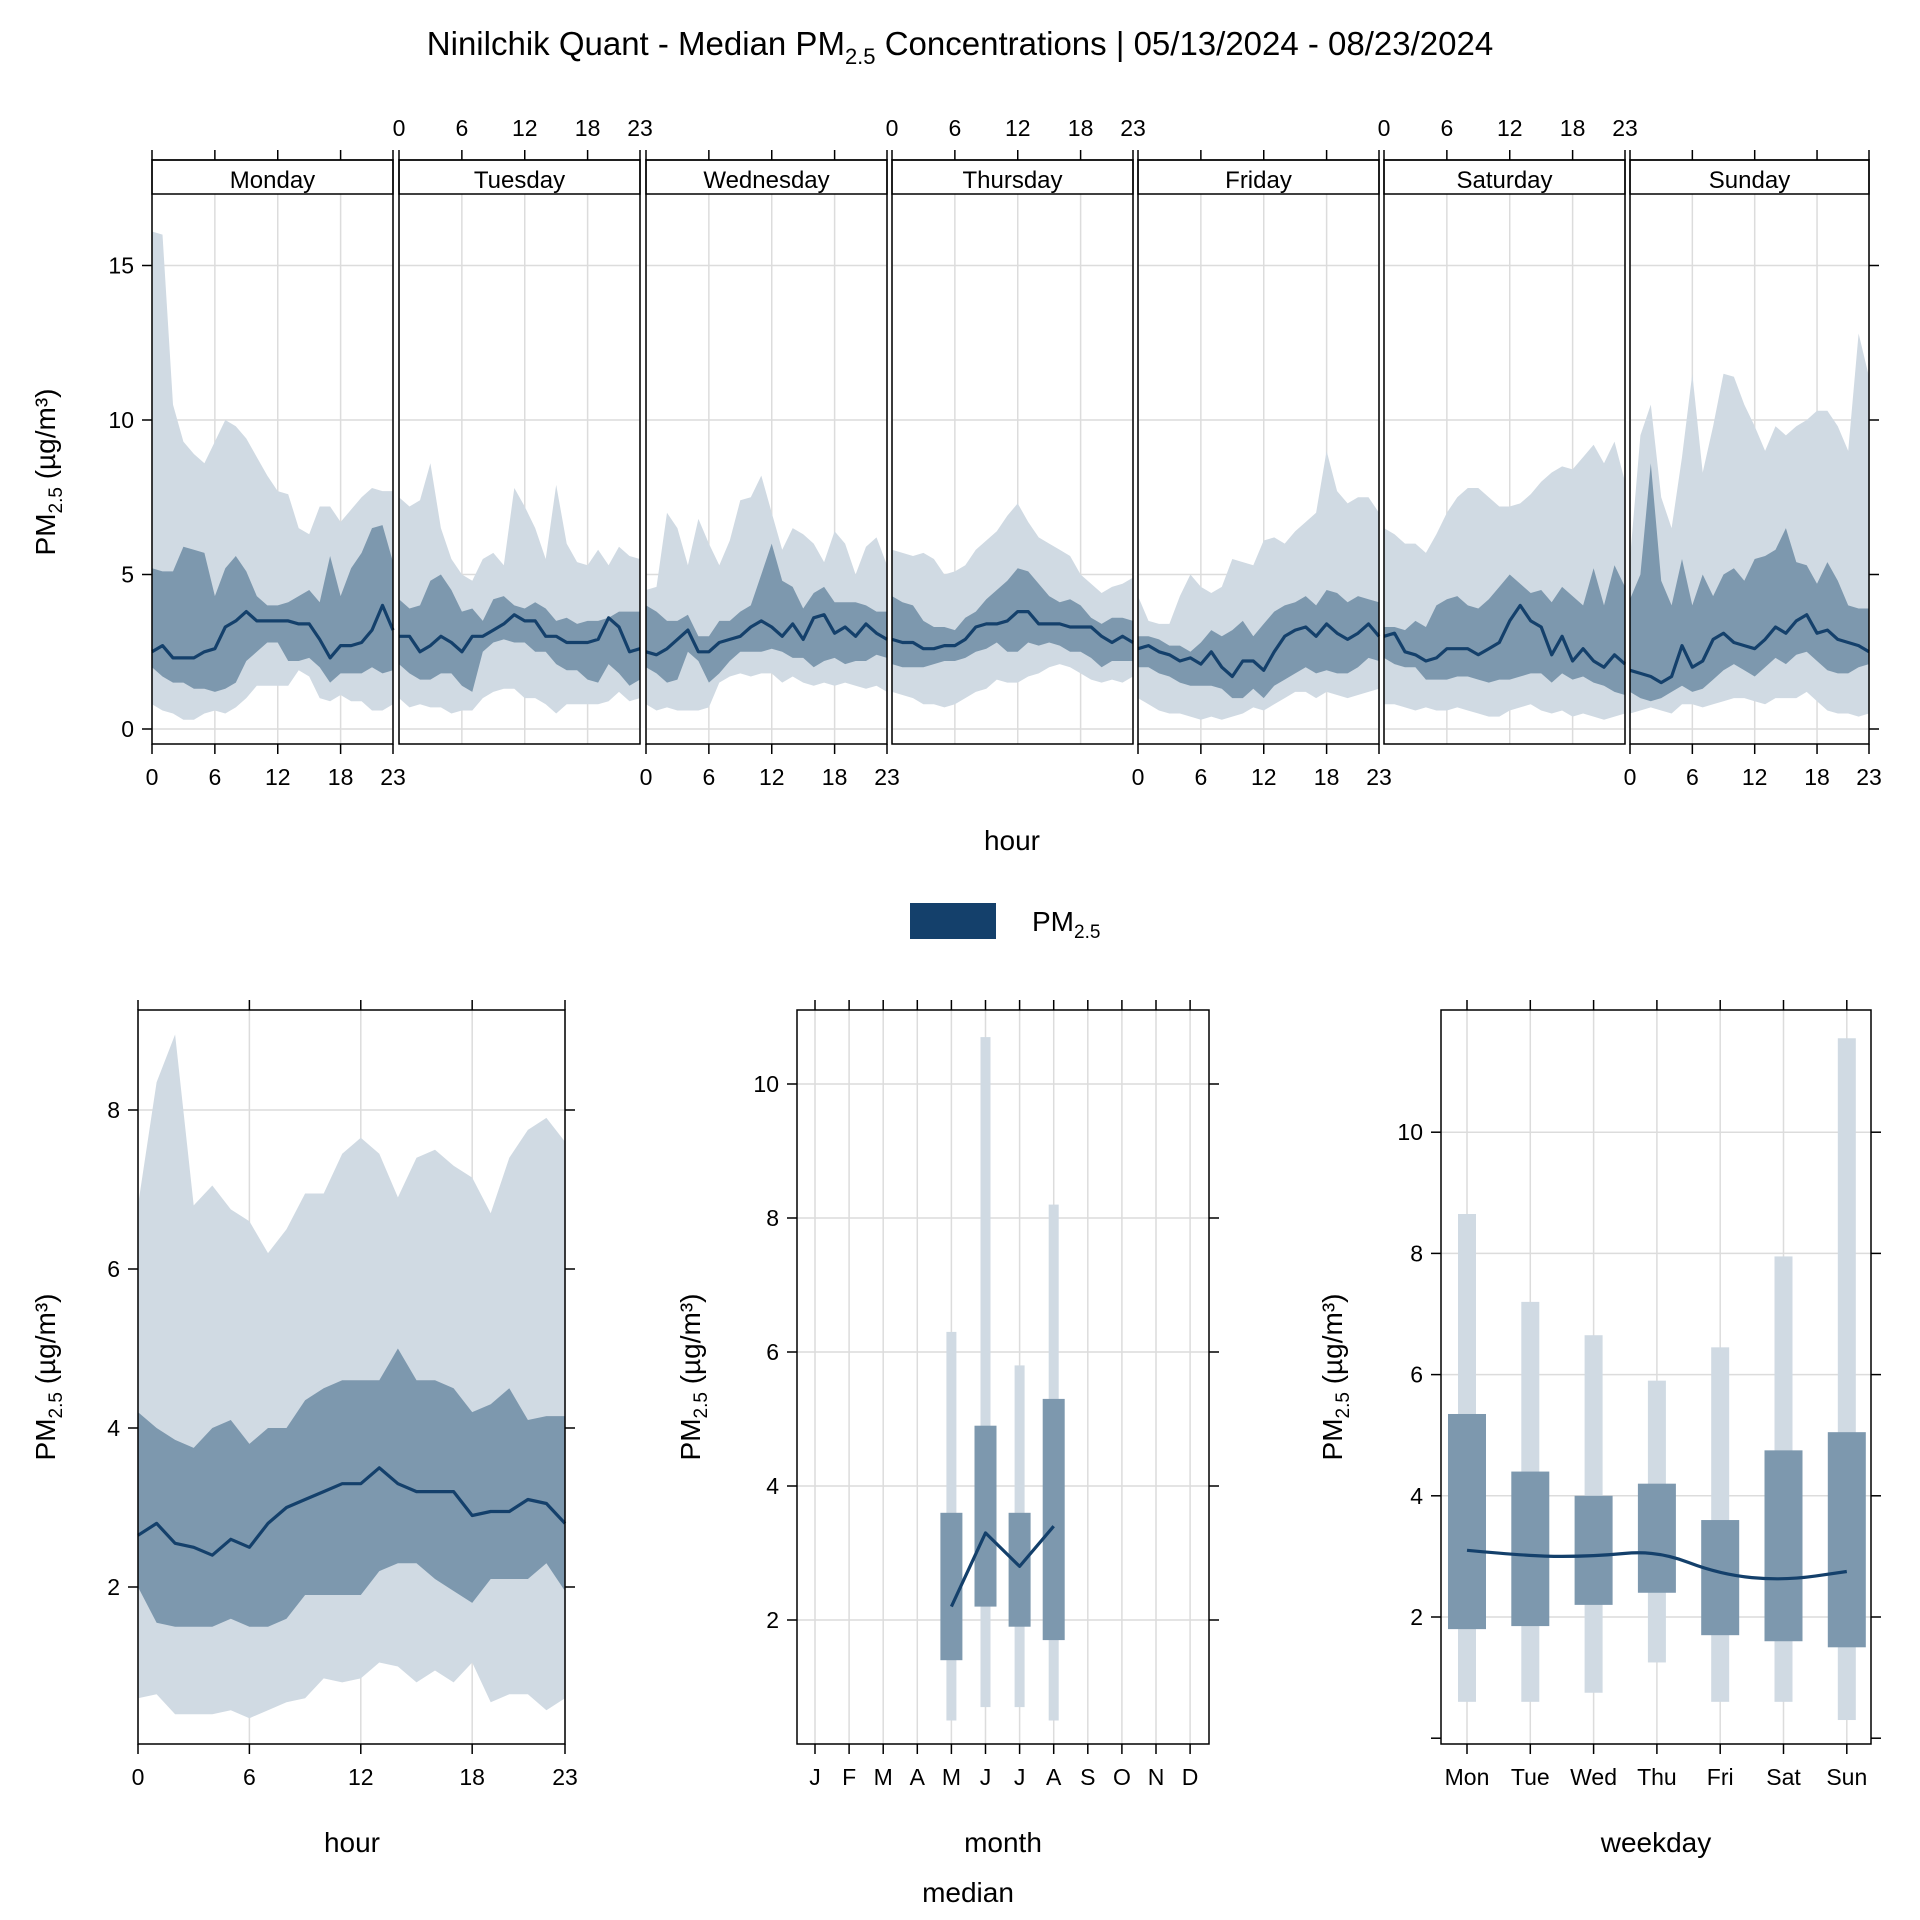 Image resolution: width=1920 pixels, height=1920 pixels. What do you see at coordinates (1005, 923) in the screenshot?
I see `legend: PM2.5` at bounding box center [1005, 923].